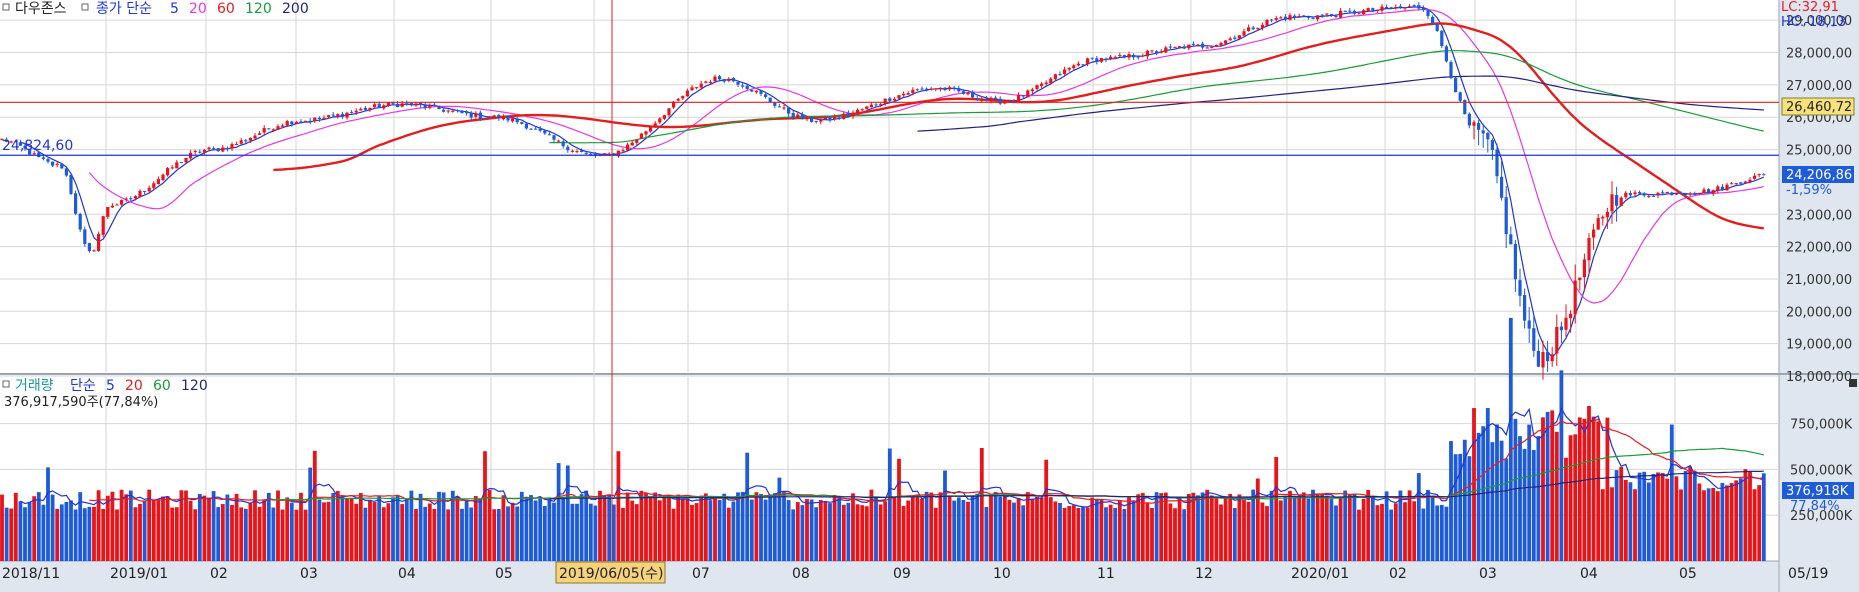  I want to click on panel-toggle-icon, so click(6, 7).